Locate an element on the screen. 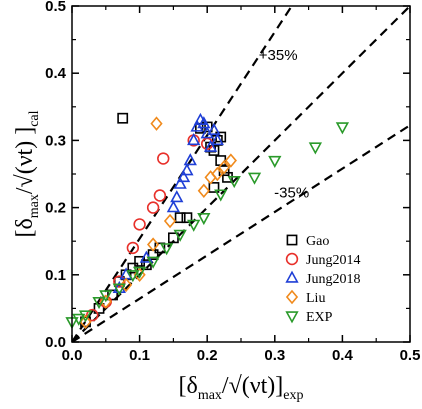 The height and width of the screenshot is (409, 422). legend-entry-jung2014: Jung2014 is located at coordinates (322, 260).